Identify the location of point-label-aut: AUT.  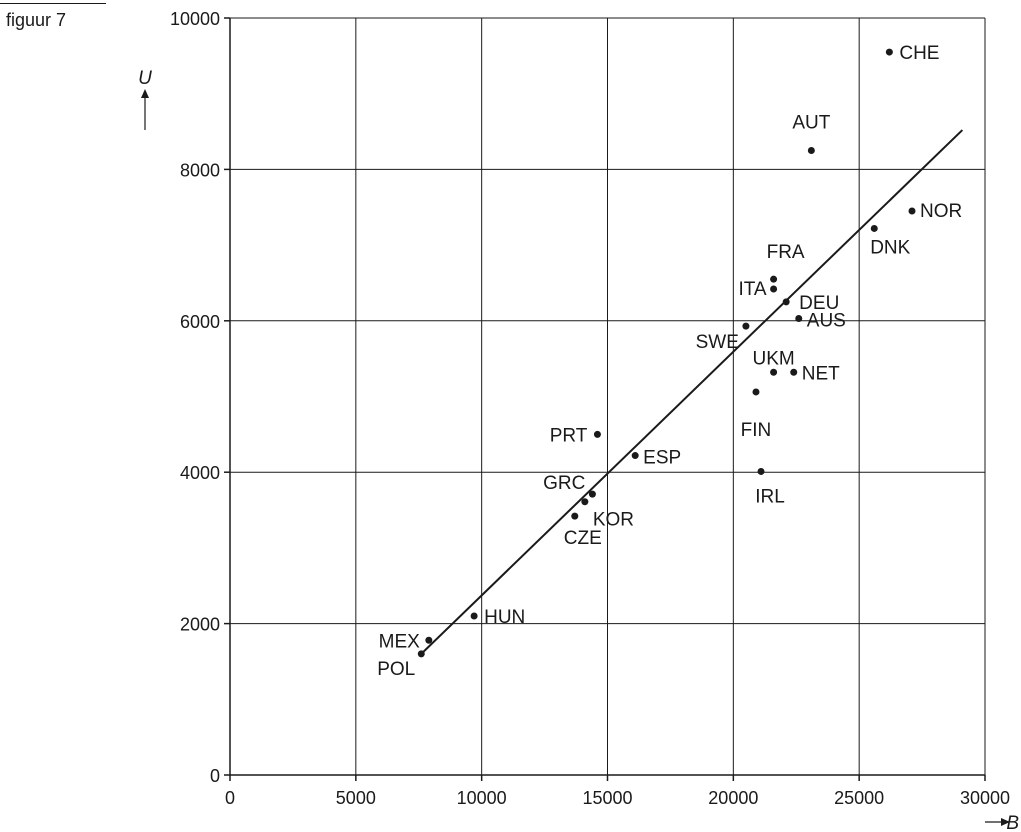
(811, 122).